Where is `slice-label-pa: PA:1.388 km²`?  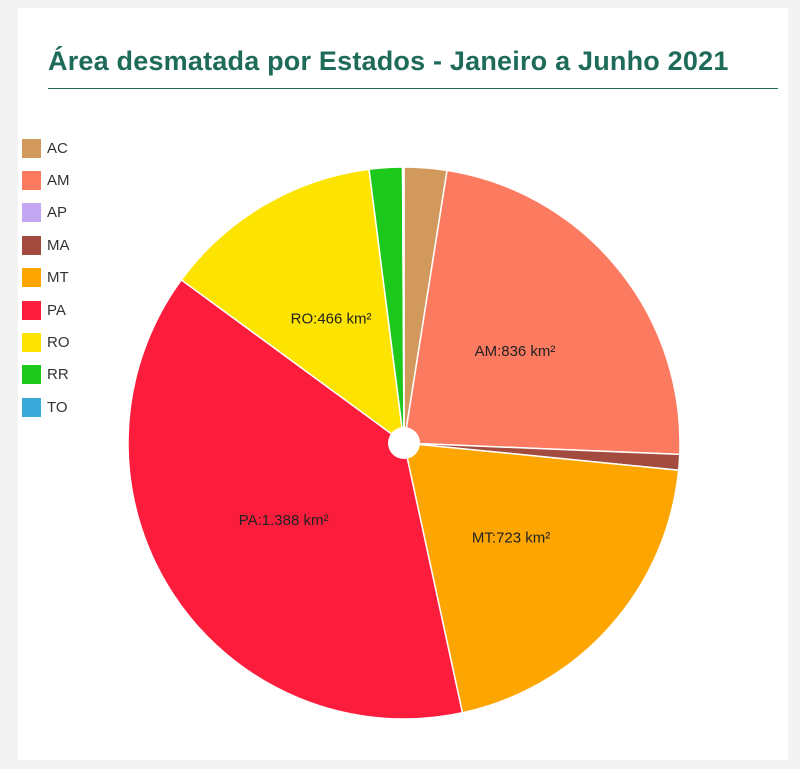
slice-label-pa: PA:1.388 km² is located at coordinates (284, 520).